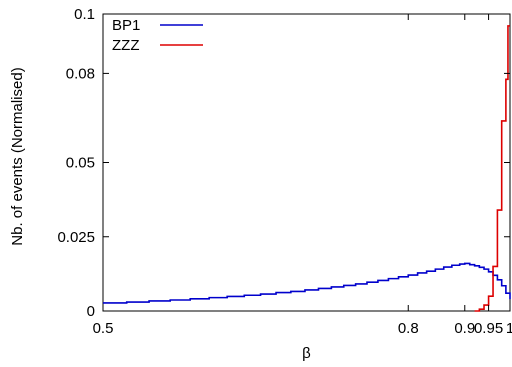 The image size is (512, 367). What do you see at coordinates (17, 156) in the screenshot?
I see `y-axis-title: Nb. of events (Normalised)` at bounding box center [17, 156].